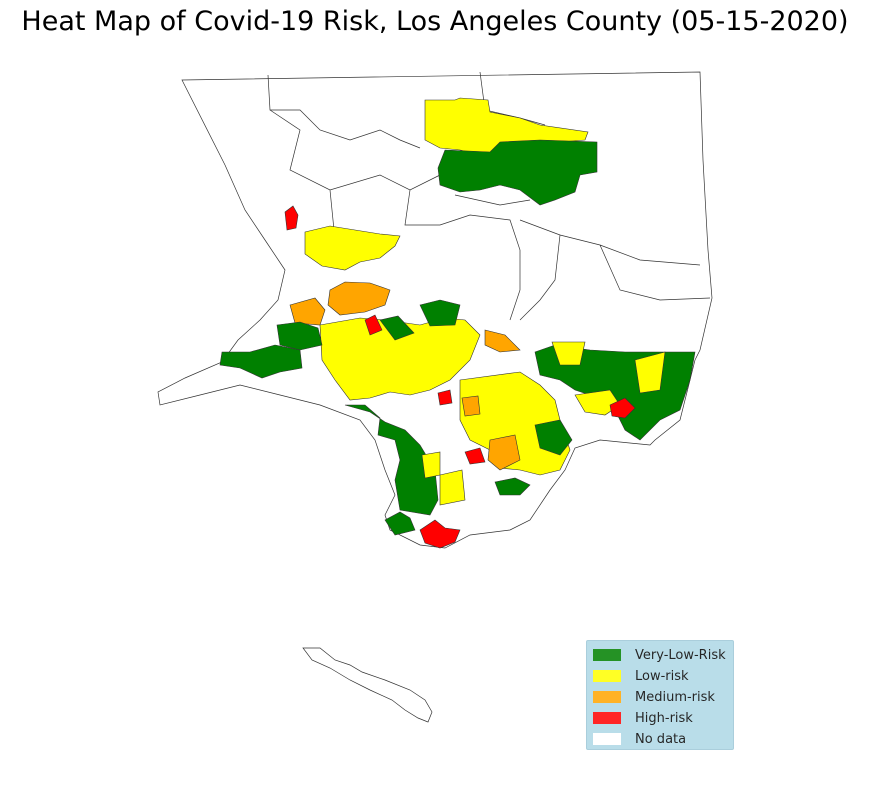  Describe the element at coordinates (359, 298) in the screenshot. I see `region-medium-sfv` at that location.